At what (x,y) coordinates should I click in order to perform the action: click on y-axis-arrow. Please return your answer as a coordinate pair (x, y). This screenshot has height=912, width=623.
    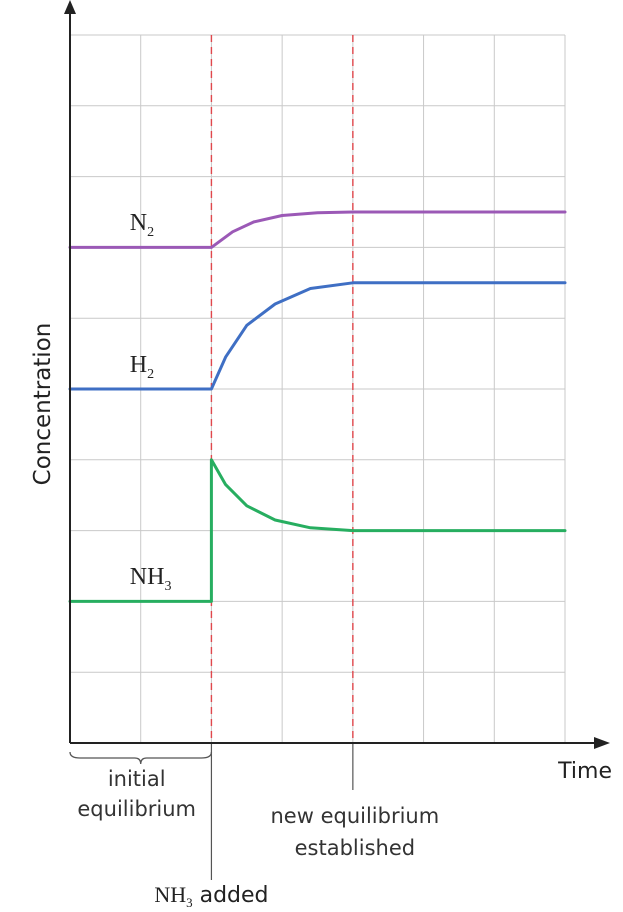
    Looking at the image, I should click on (70, 7).